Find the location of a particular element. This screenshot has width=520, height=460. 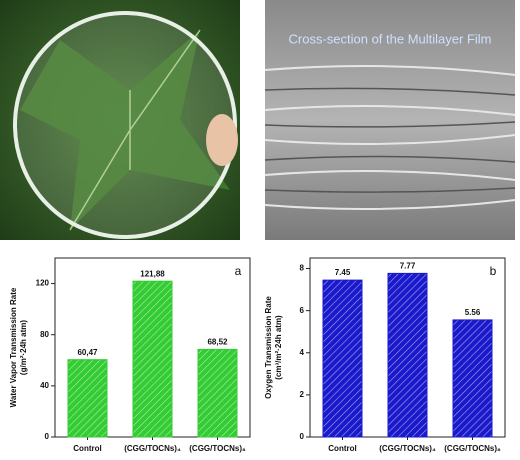

y-axis-label: (cm³/m²·24h atm) is located at coordinates (278, 347).